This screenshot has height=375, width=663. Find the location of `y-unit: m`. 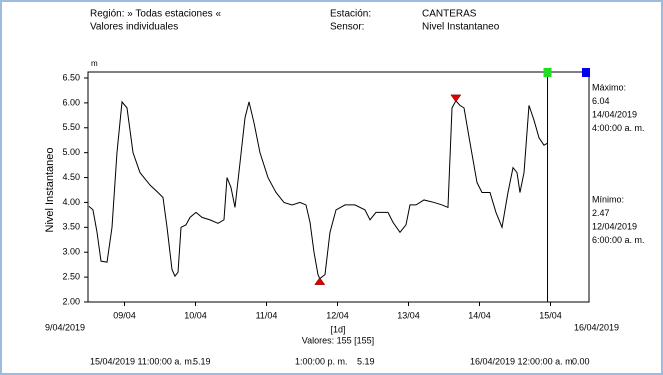

y-unit: m is located at coordinates (94, 63).